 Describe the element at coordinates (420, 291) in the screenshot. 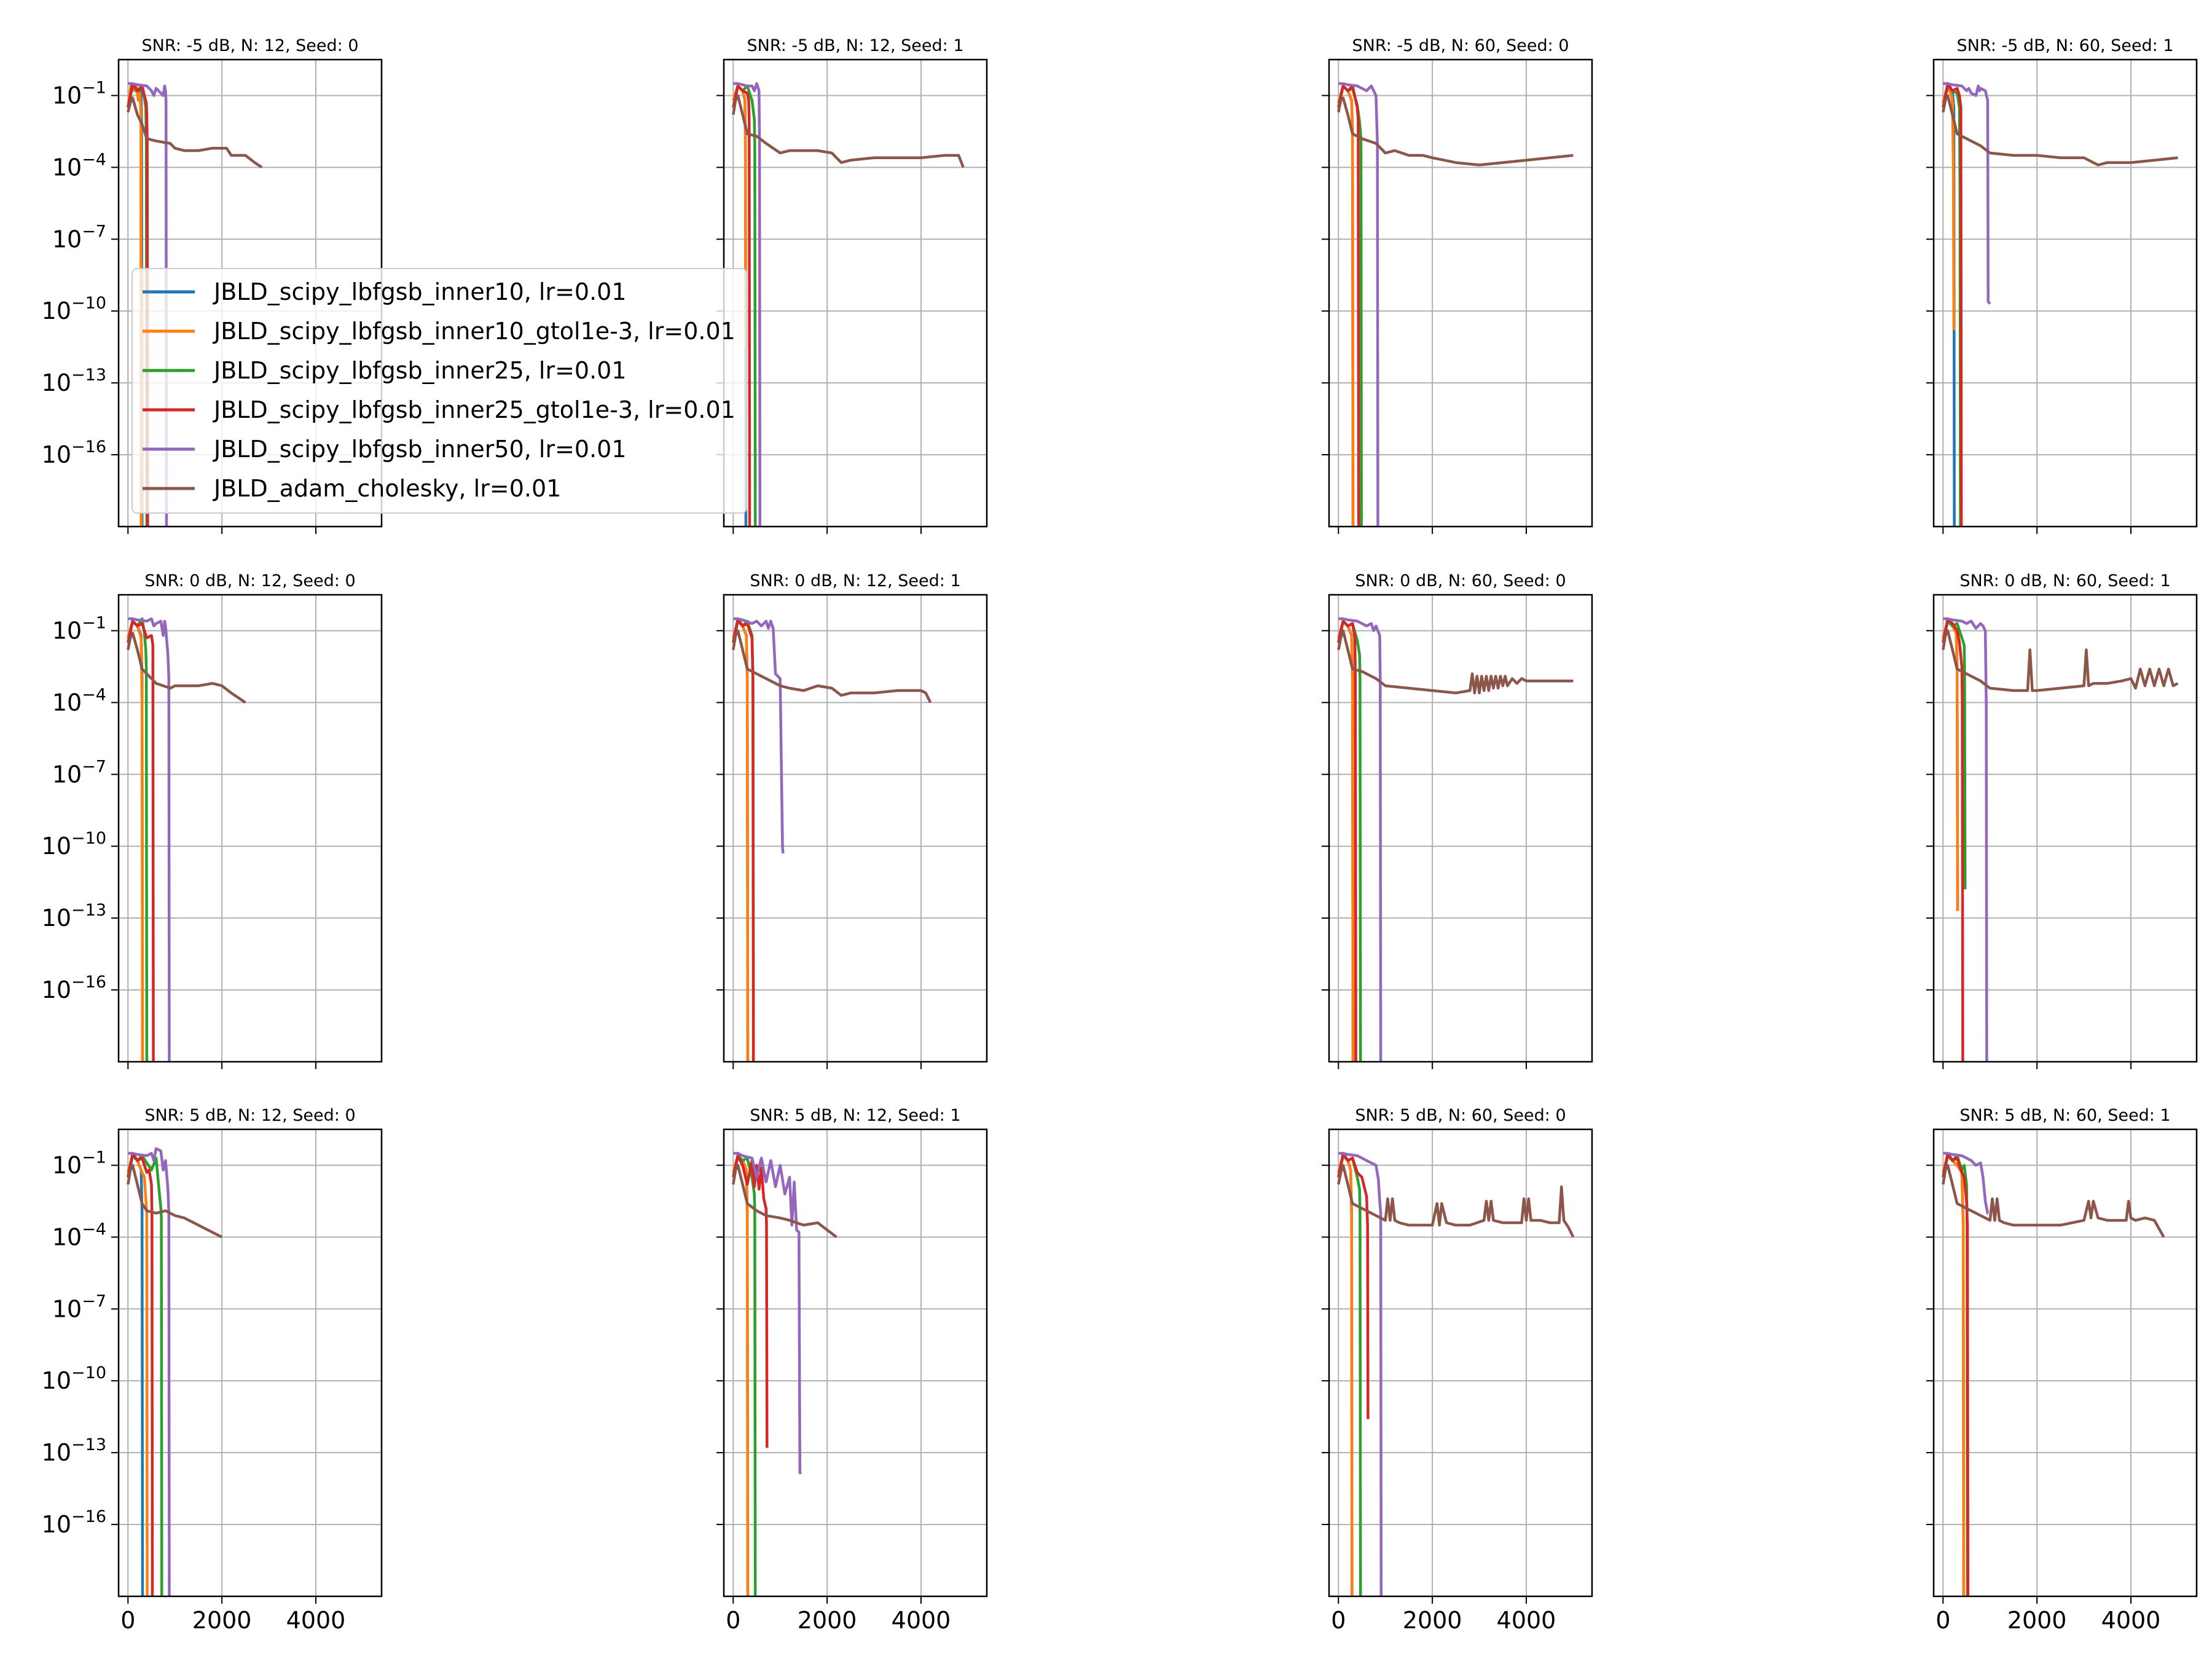

I see `legend-entry: JBLD_scipy_lbfgsb_inner10, lr=0.01` at that location.